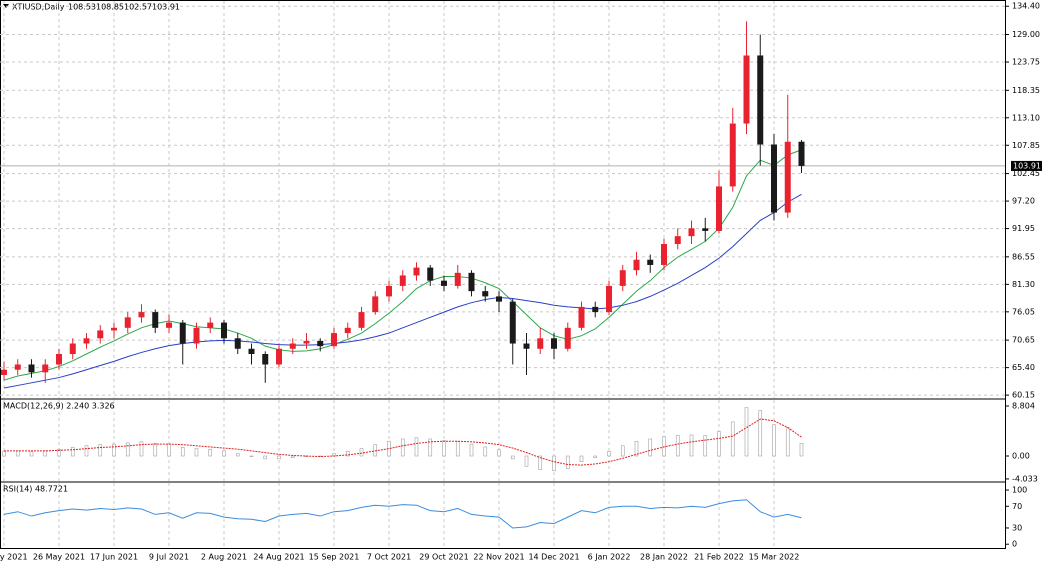 This screenshot has width=1045, height=570. I want to click on y-tick-label: 123.75, so click(1026, 62).